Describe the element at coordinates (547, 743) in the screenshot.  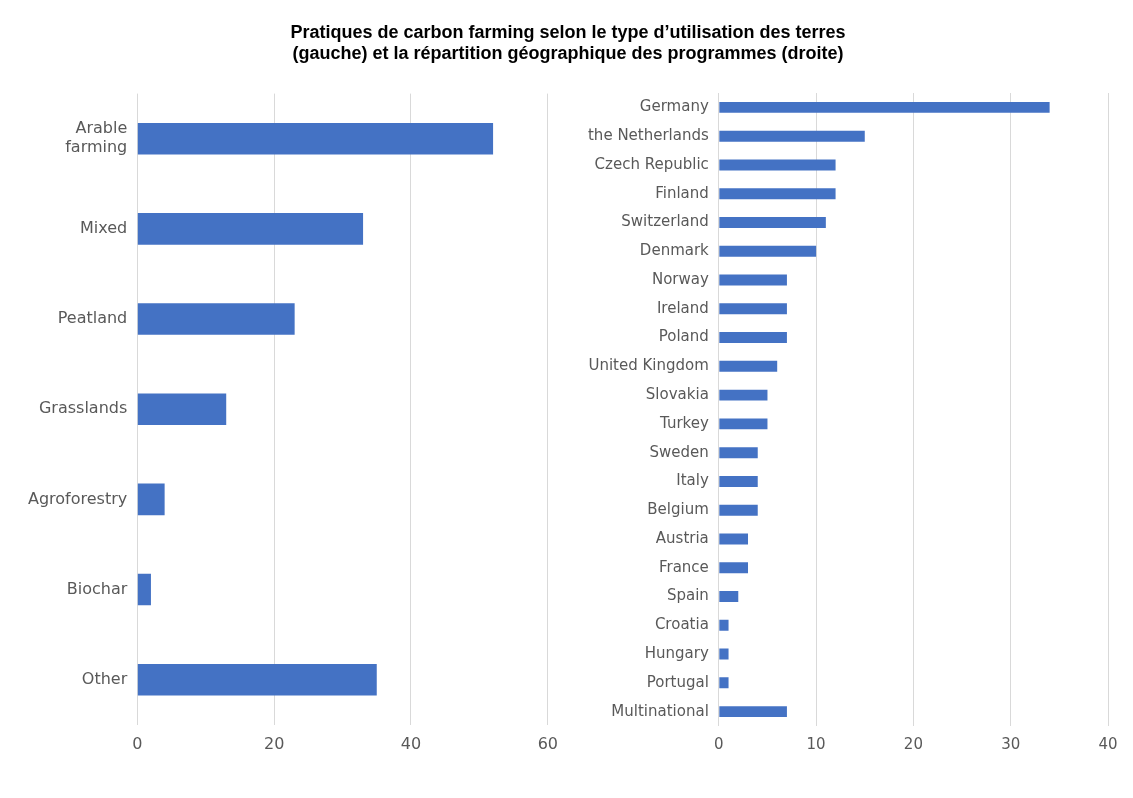
I see `x-tick-label: 60` at that location.